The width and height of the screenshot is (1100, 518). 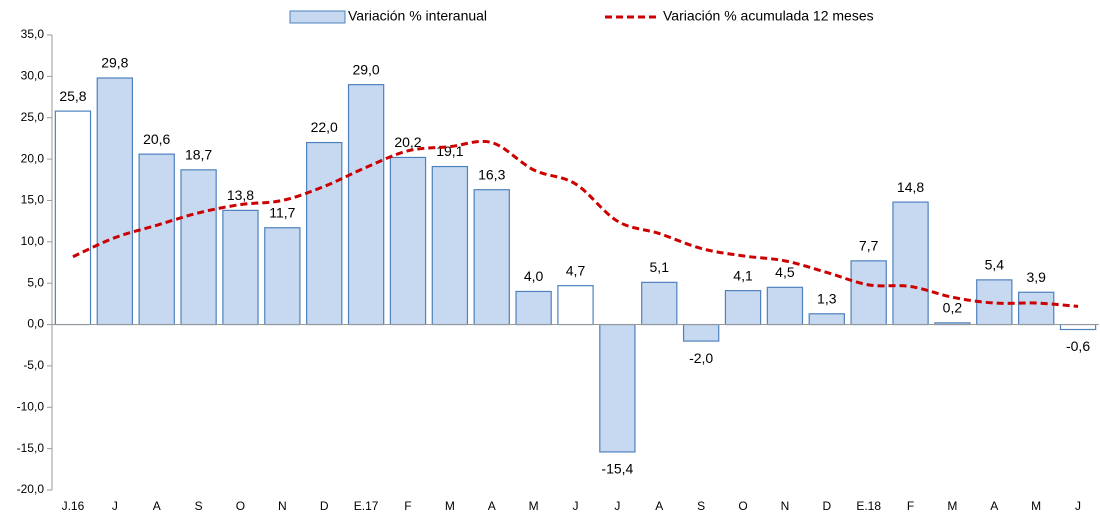 What do you see at coordinates (417, 16) in the screenshot?
I see `legend-label: Variación % interanual` at bounding box center [417, 16].